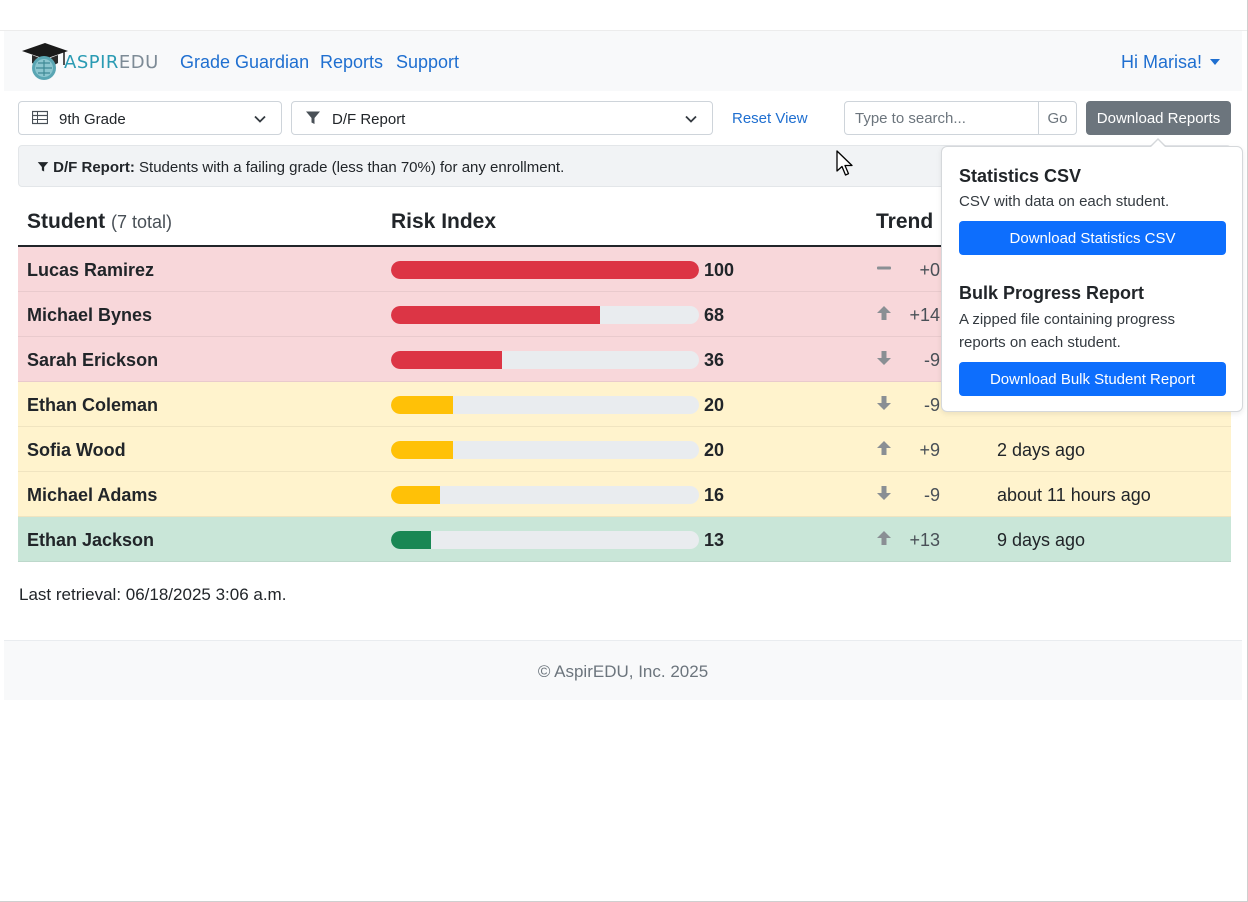 Image resolution: width=1248 pixels, height=902 pixels. What do you see at coordinates (1161, 62) in the screenshot?
I see `user-greeting: Hi Marisa!` at bounding box center [1161, 62].